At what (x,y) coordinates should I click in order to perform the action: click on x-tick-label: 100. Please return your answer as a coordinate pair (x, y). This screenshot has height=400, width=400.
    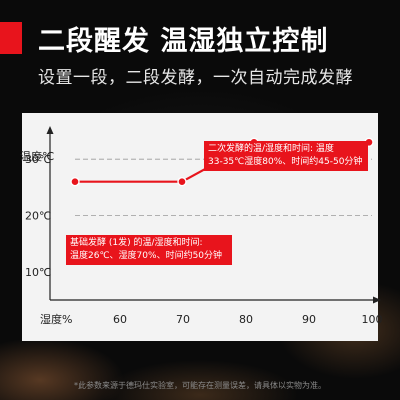
    Looking at the image, I should click on (372, 319).